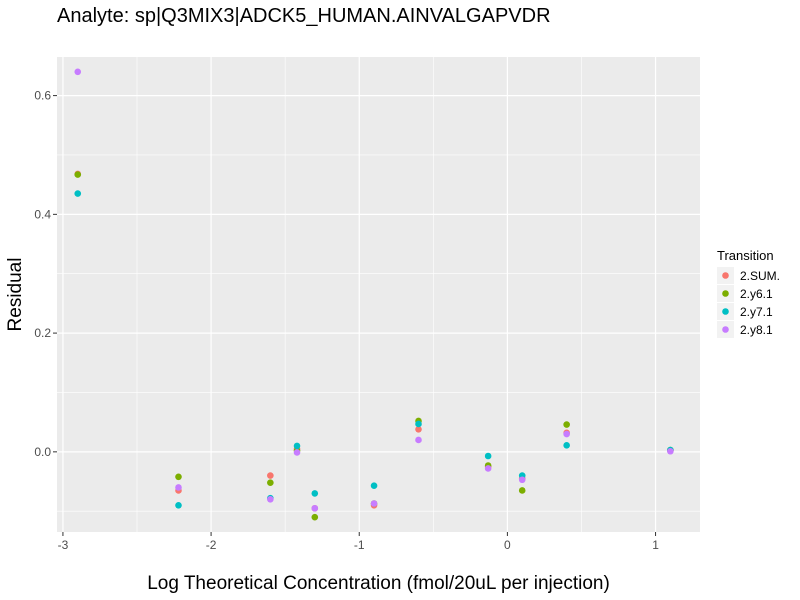  I want to click on legend: Transition 2.SUM. 2.y6.1 2.y7.1 2.y8.1, so click(748, 293).